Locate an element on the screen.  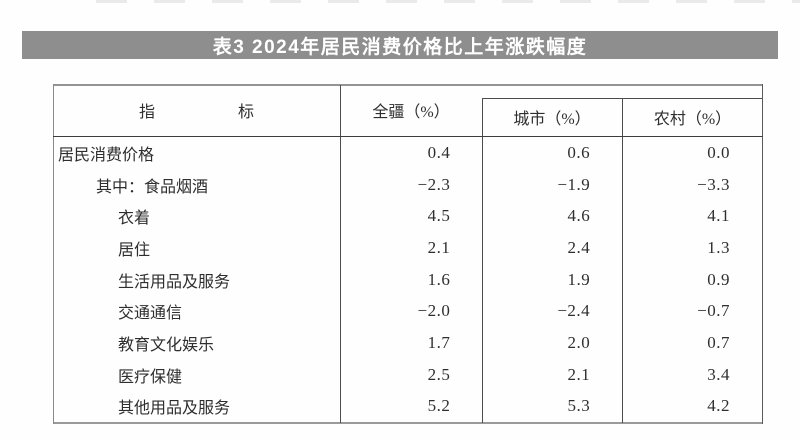
city-value-cell: −1.9 is located at coordinates (574, 184).